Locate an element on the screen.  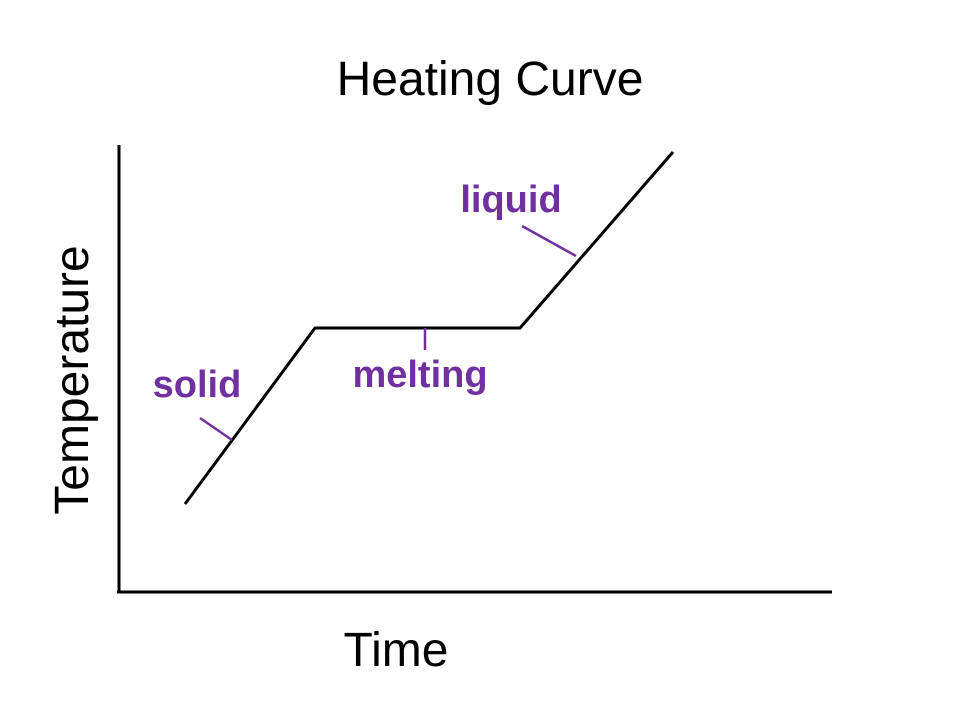
y-axis-label: Temperature is located at coordinates (72, 379).